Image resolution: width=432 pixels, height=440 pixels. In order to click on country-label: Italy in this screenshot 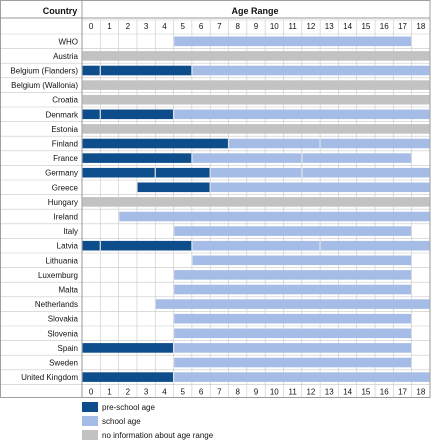, I will do `click(70, 231)`.